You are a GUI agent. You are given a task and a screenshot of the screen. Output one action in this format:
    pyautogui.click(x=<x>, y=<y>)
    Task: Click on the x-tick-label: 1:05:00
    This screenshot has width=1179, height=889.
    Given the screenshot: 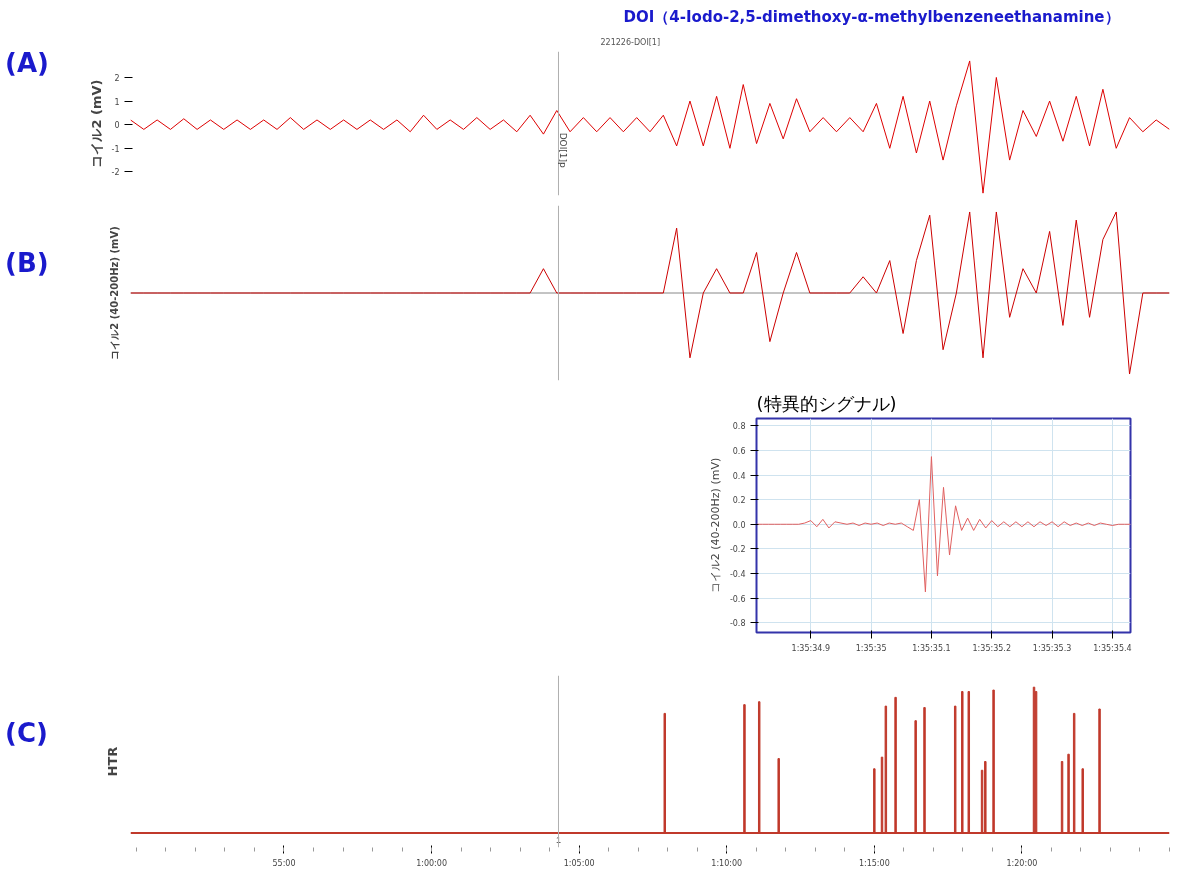 What is the action you would take?
    pyautogui.click(x=579, y=863)
    